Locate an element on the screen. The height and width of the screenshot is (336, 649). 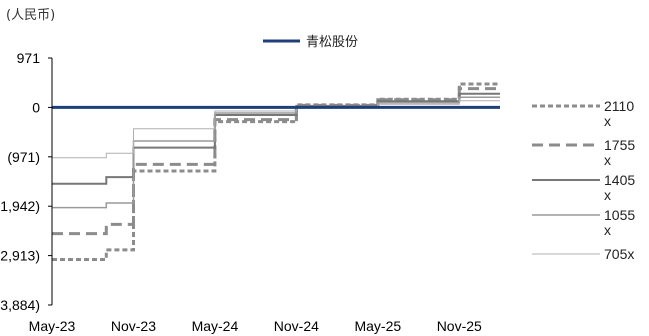
y-tick-label: (3,884) is located at coordinates (20, 305).